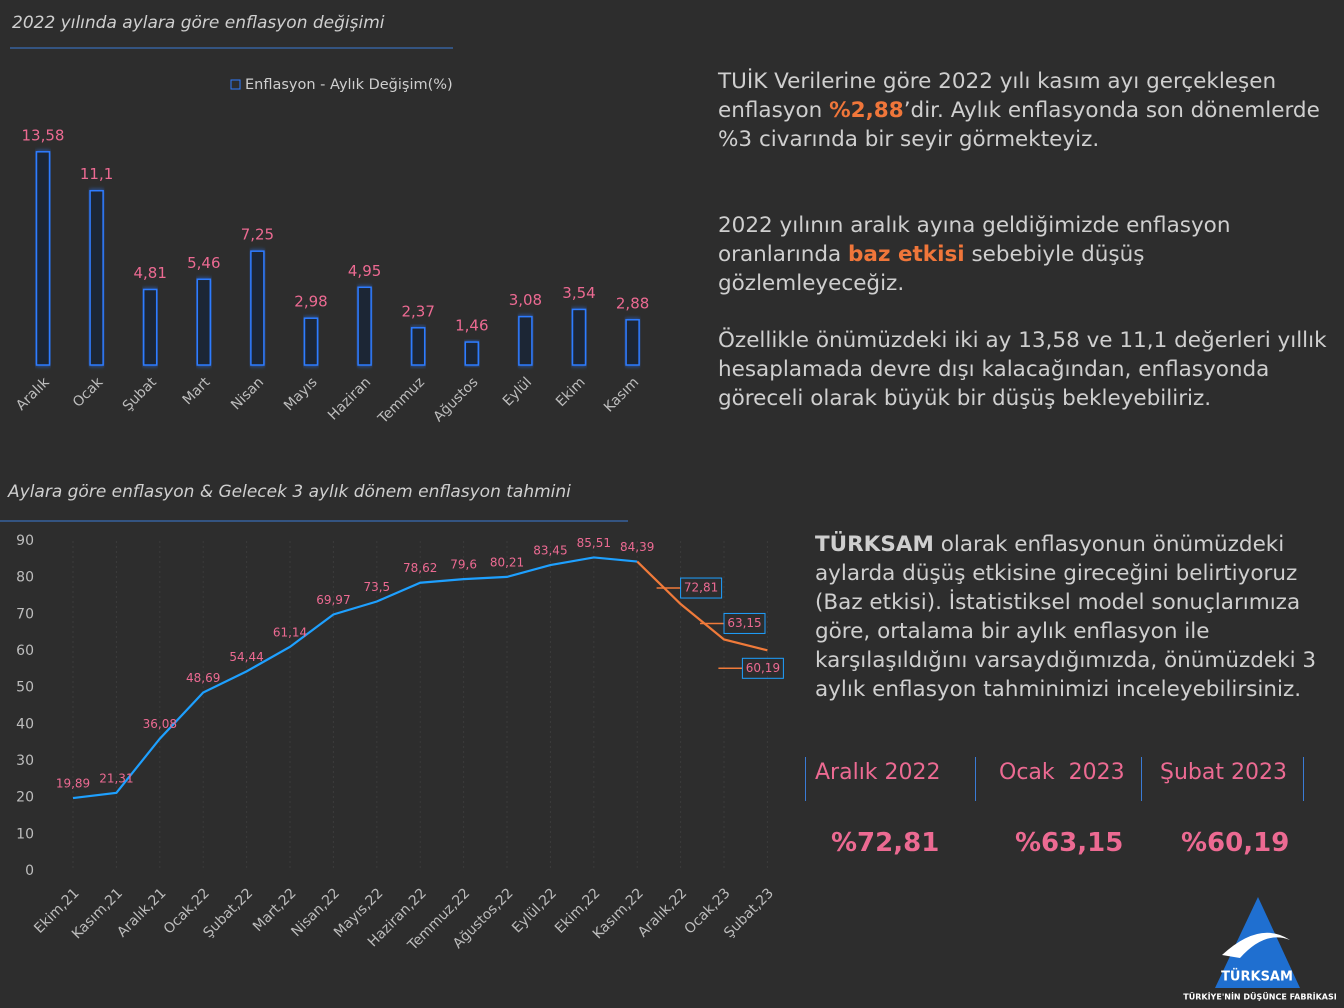  Describe the element at coordinates (25, 688) in the screenshot. I see `y-tick-label: 50` at that location.